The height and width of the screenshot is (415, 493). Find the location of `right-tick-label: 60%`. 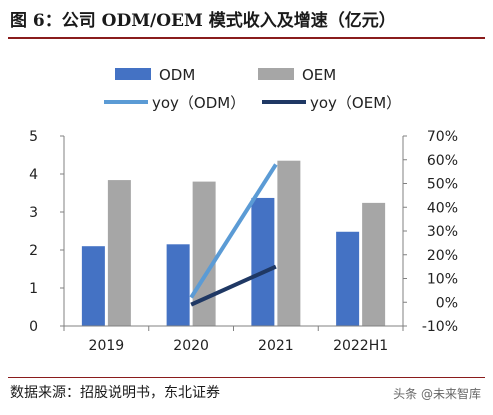

right-tick-label: 60% is located at coordinates (442, 161).